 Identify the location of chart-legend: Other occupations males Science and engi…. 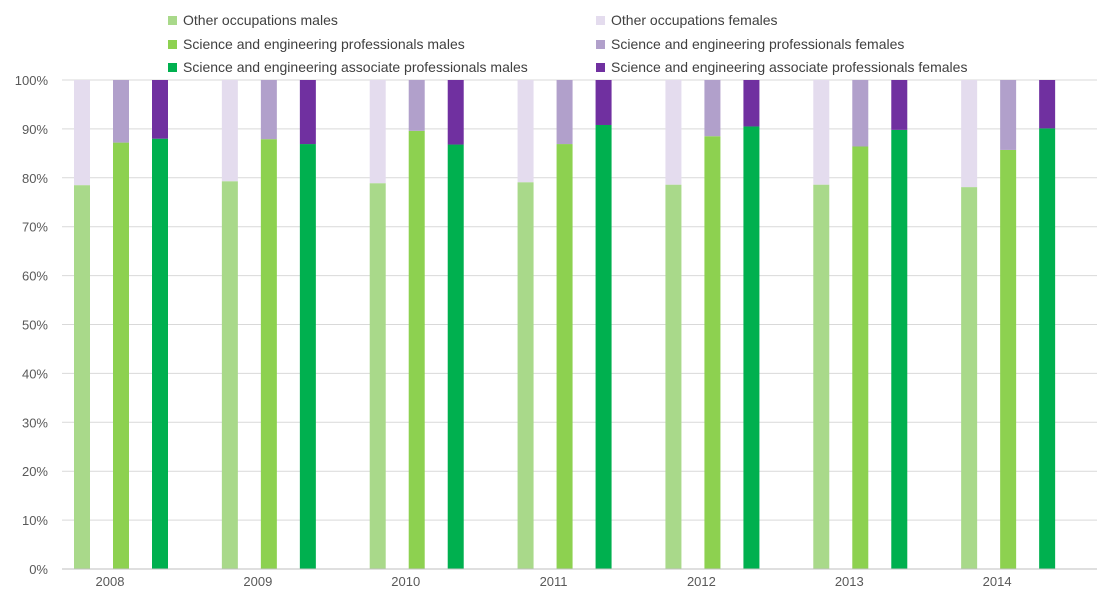
(548, 40).